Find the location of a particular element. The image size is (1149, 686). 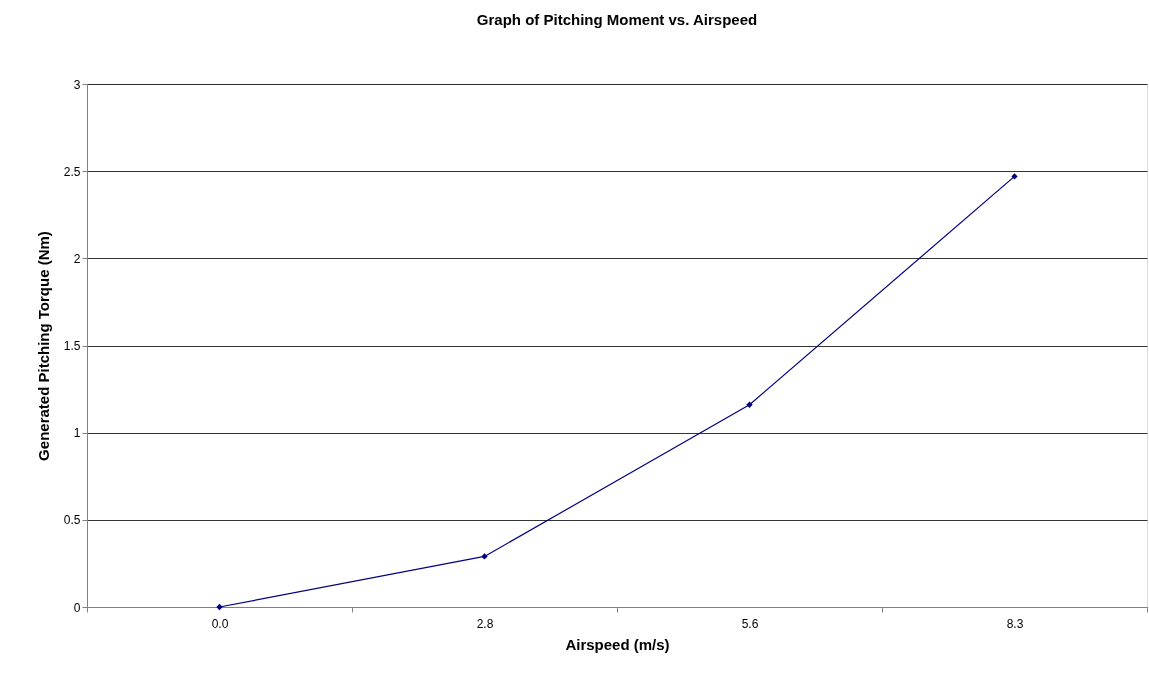

x-tick-label: 2.8 is located at coordinates (485, 623).